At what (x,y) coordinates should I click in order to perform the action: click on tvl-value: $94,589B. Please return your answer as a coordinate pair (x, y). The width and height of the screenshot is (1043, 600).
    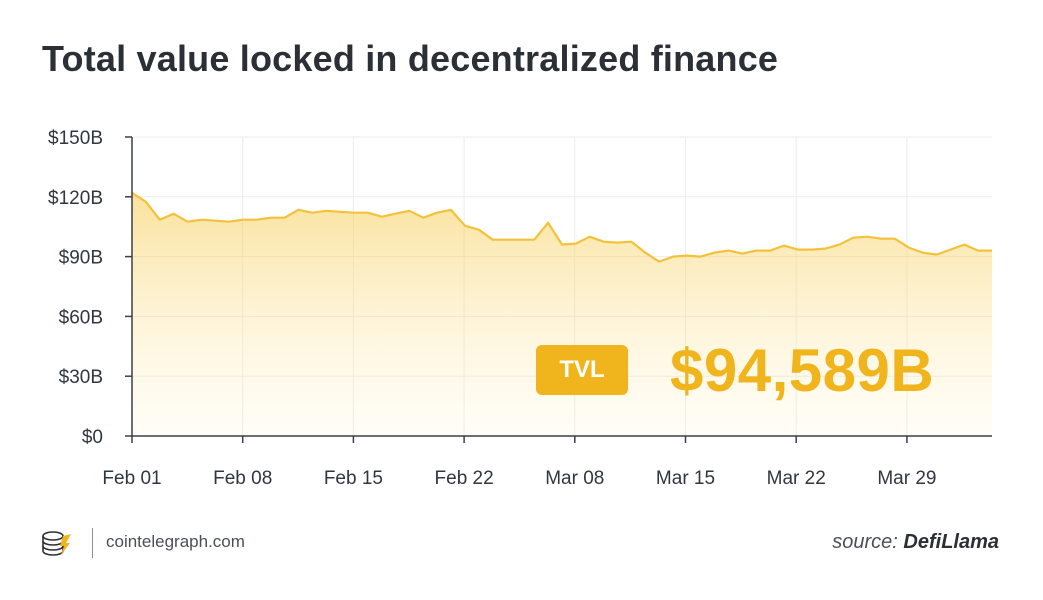
    Looking at the image, I should click on (802, 370).